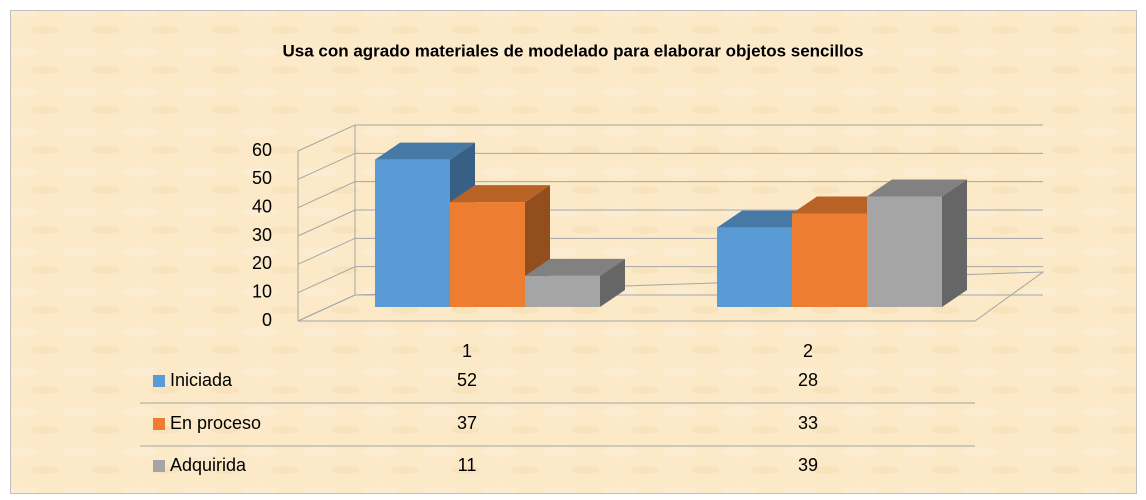  What do you see at coordinates (201, 380) in the screenshot?
I see `legend-label: Iniciada` at bounding box center [201, 380].